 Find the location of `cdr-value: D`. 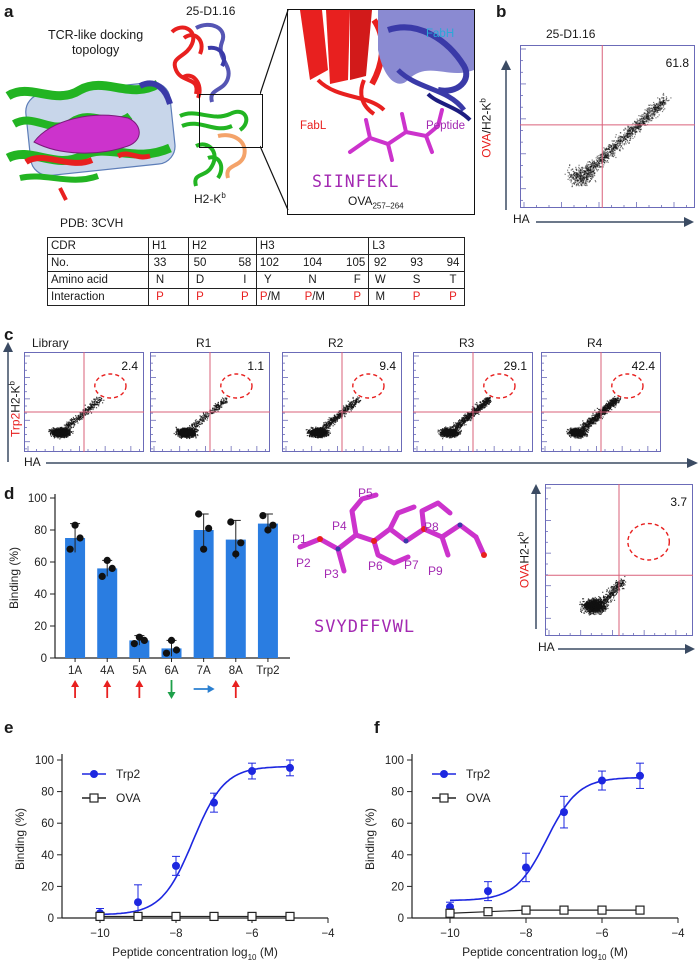

cdr-value: D is located at coordinates (200, 280).